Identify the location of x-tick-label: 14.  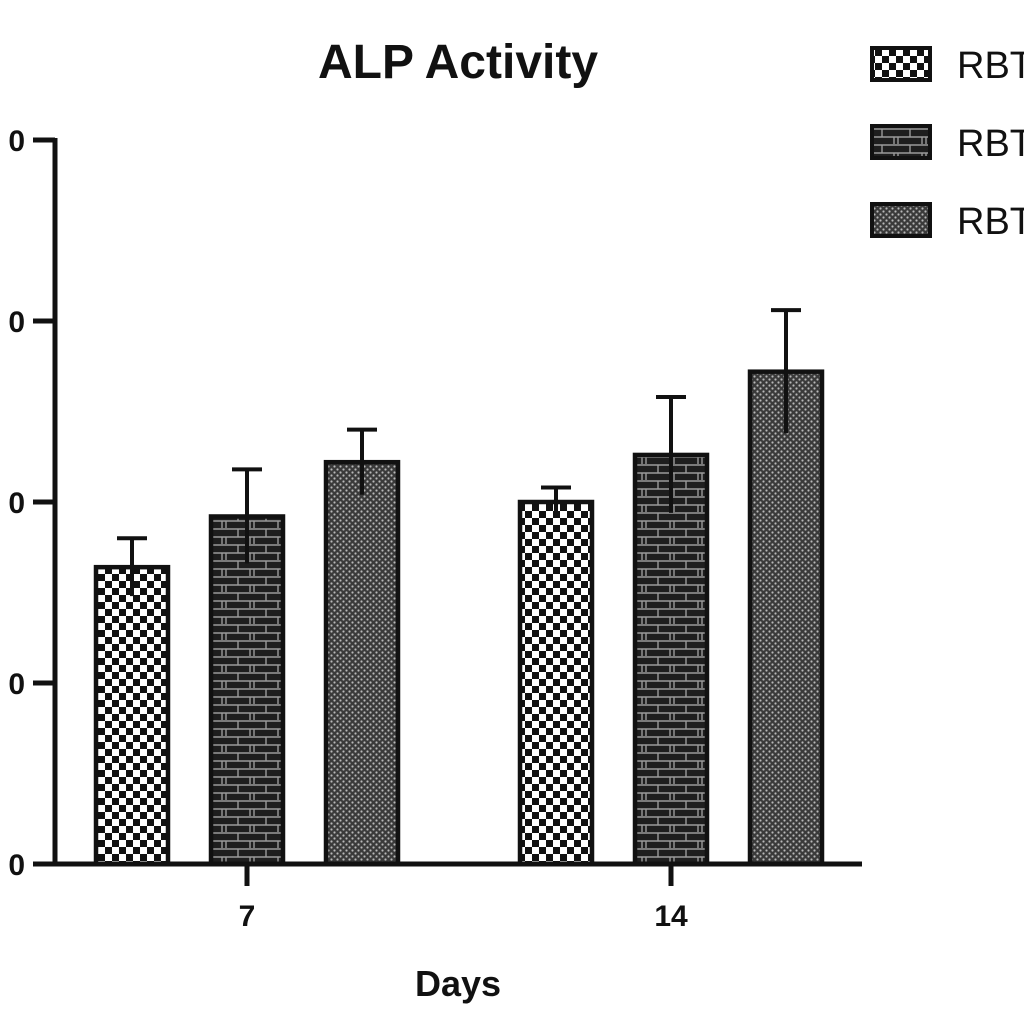
(671, 916).